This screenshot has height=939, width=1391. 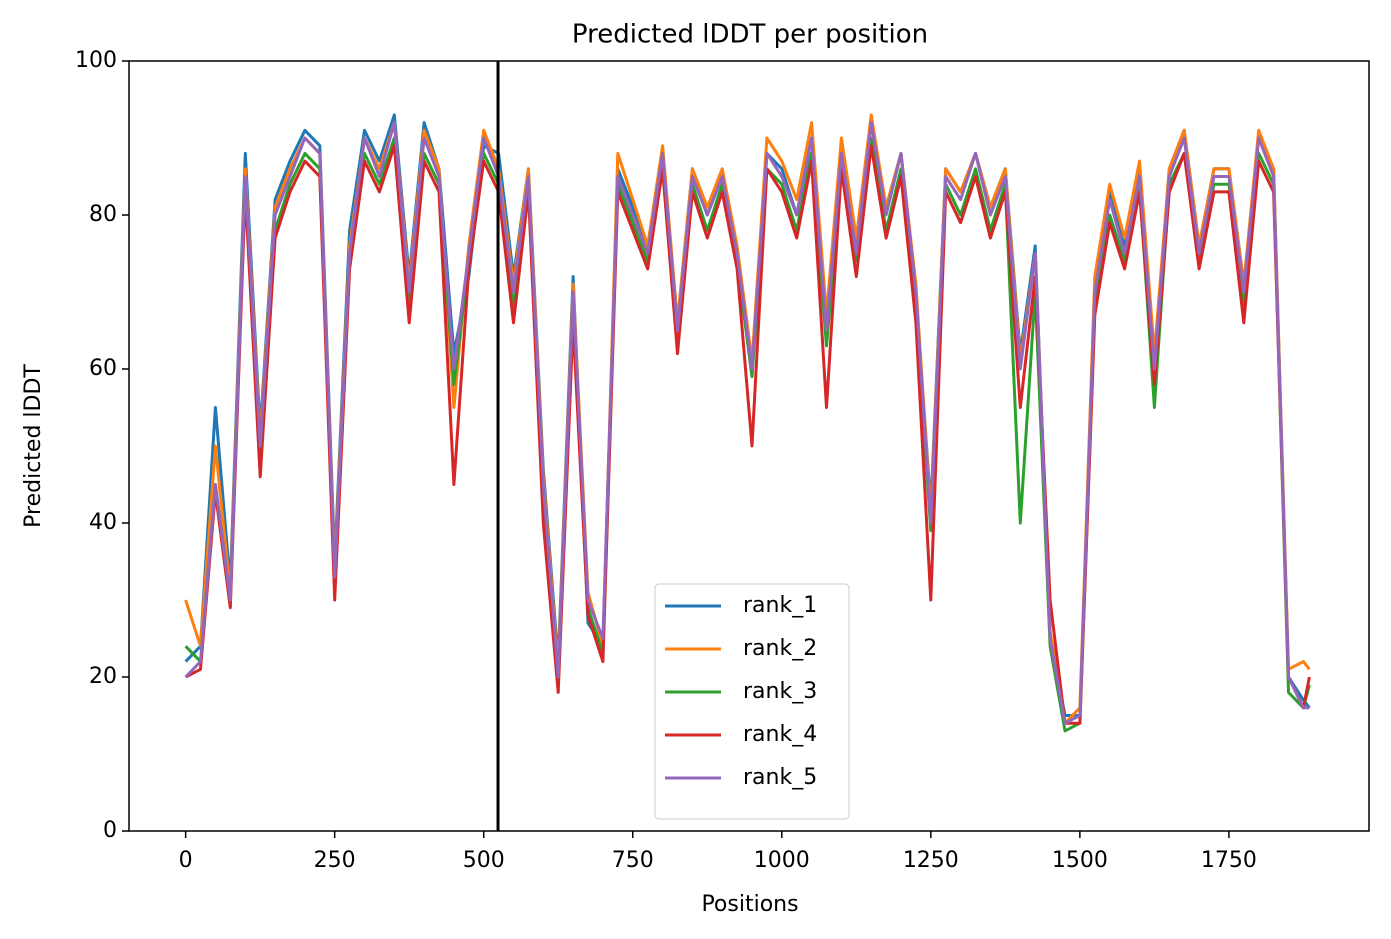 I want to click on legend-label: rank_4, so click(x=780, y=734).